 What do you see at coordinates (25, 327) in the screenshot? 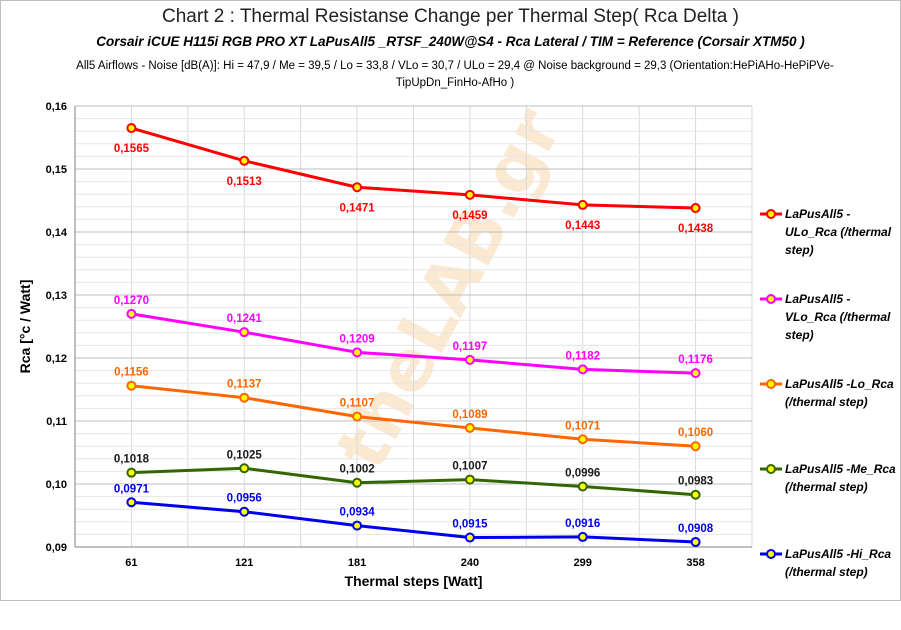
I see `y-axis-title: Rca [°c / Watt]` at bounding box center [25, 327].